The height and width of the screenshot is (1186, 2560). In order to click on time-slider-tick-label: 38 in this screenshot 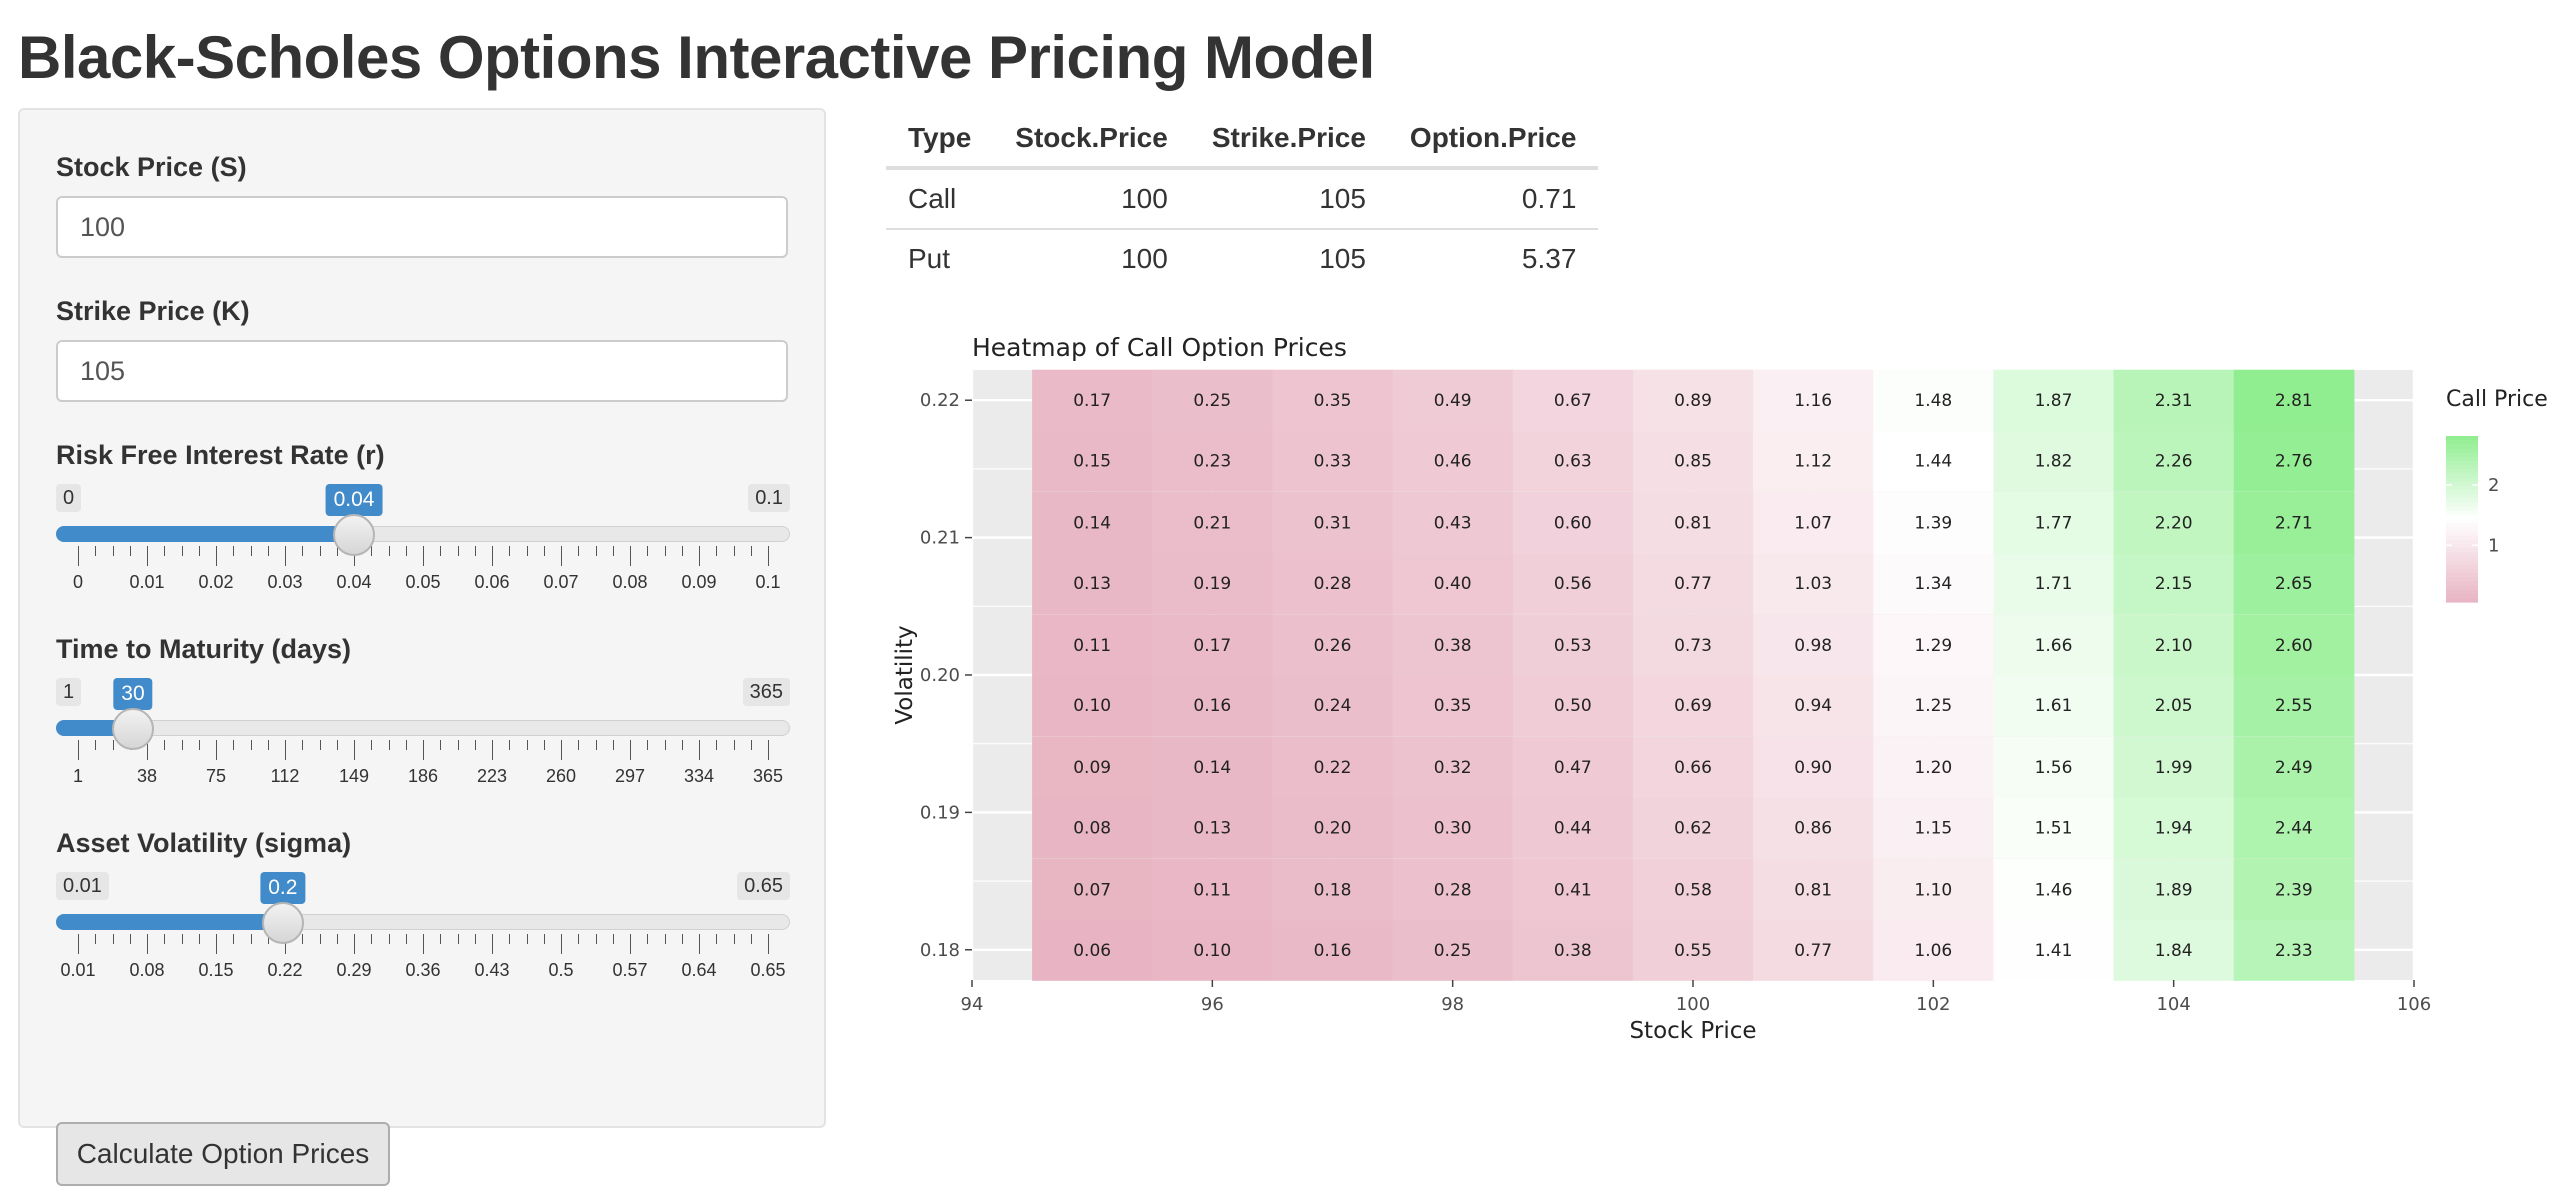, I will do `click(147, 776)`.